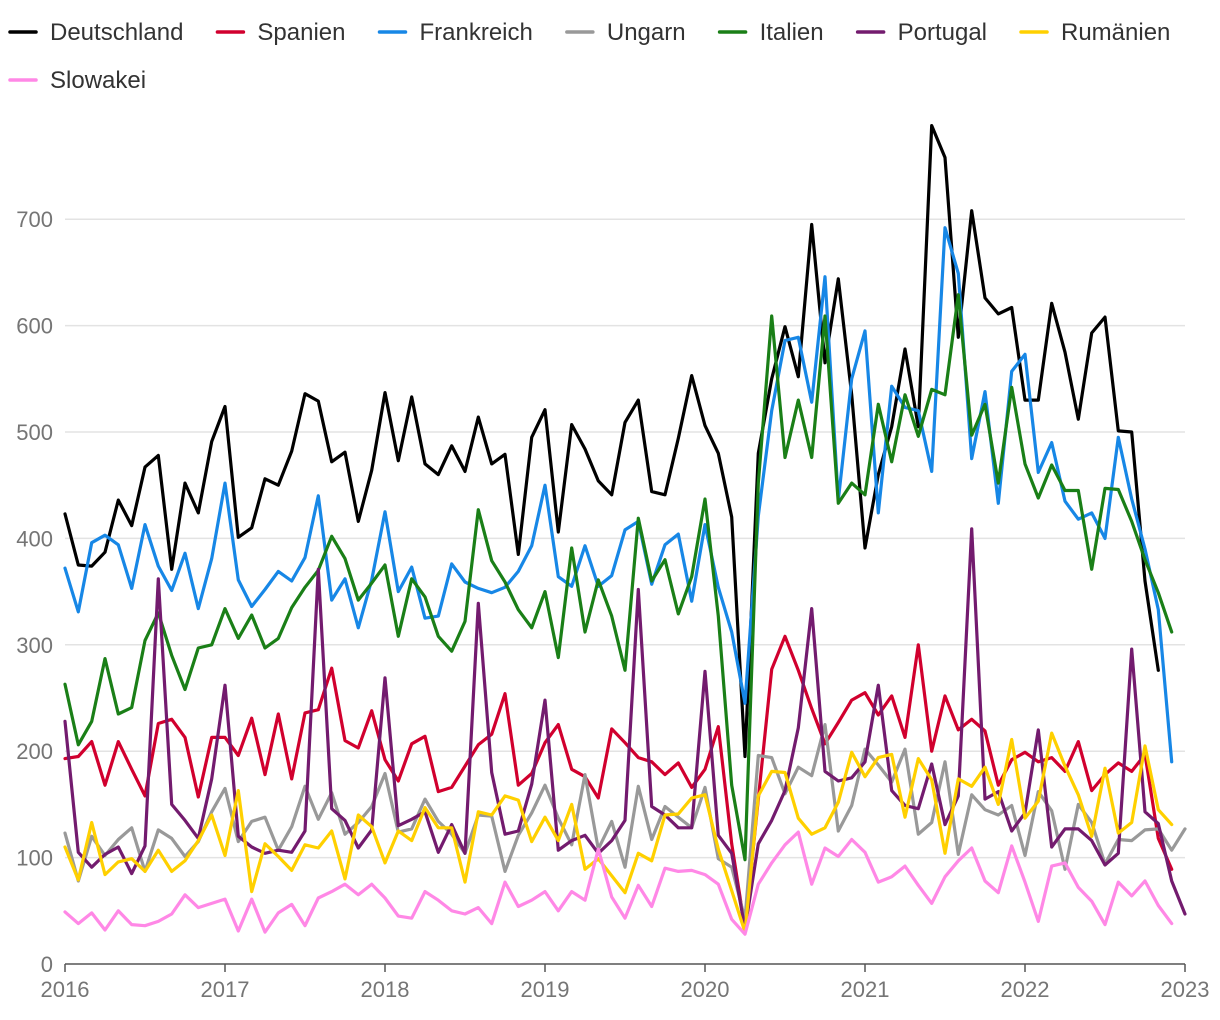  I want to click on legend-label: Frankreich, so click(475, 32).